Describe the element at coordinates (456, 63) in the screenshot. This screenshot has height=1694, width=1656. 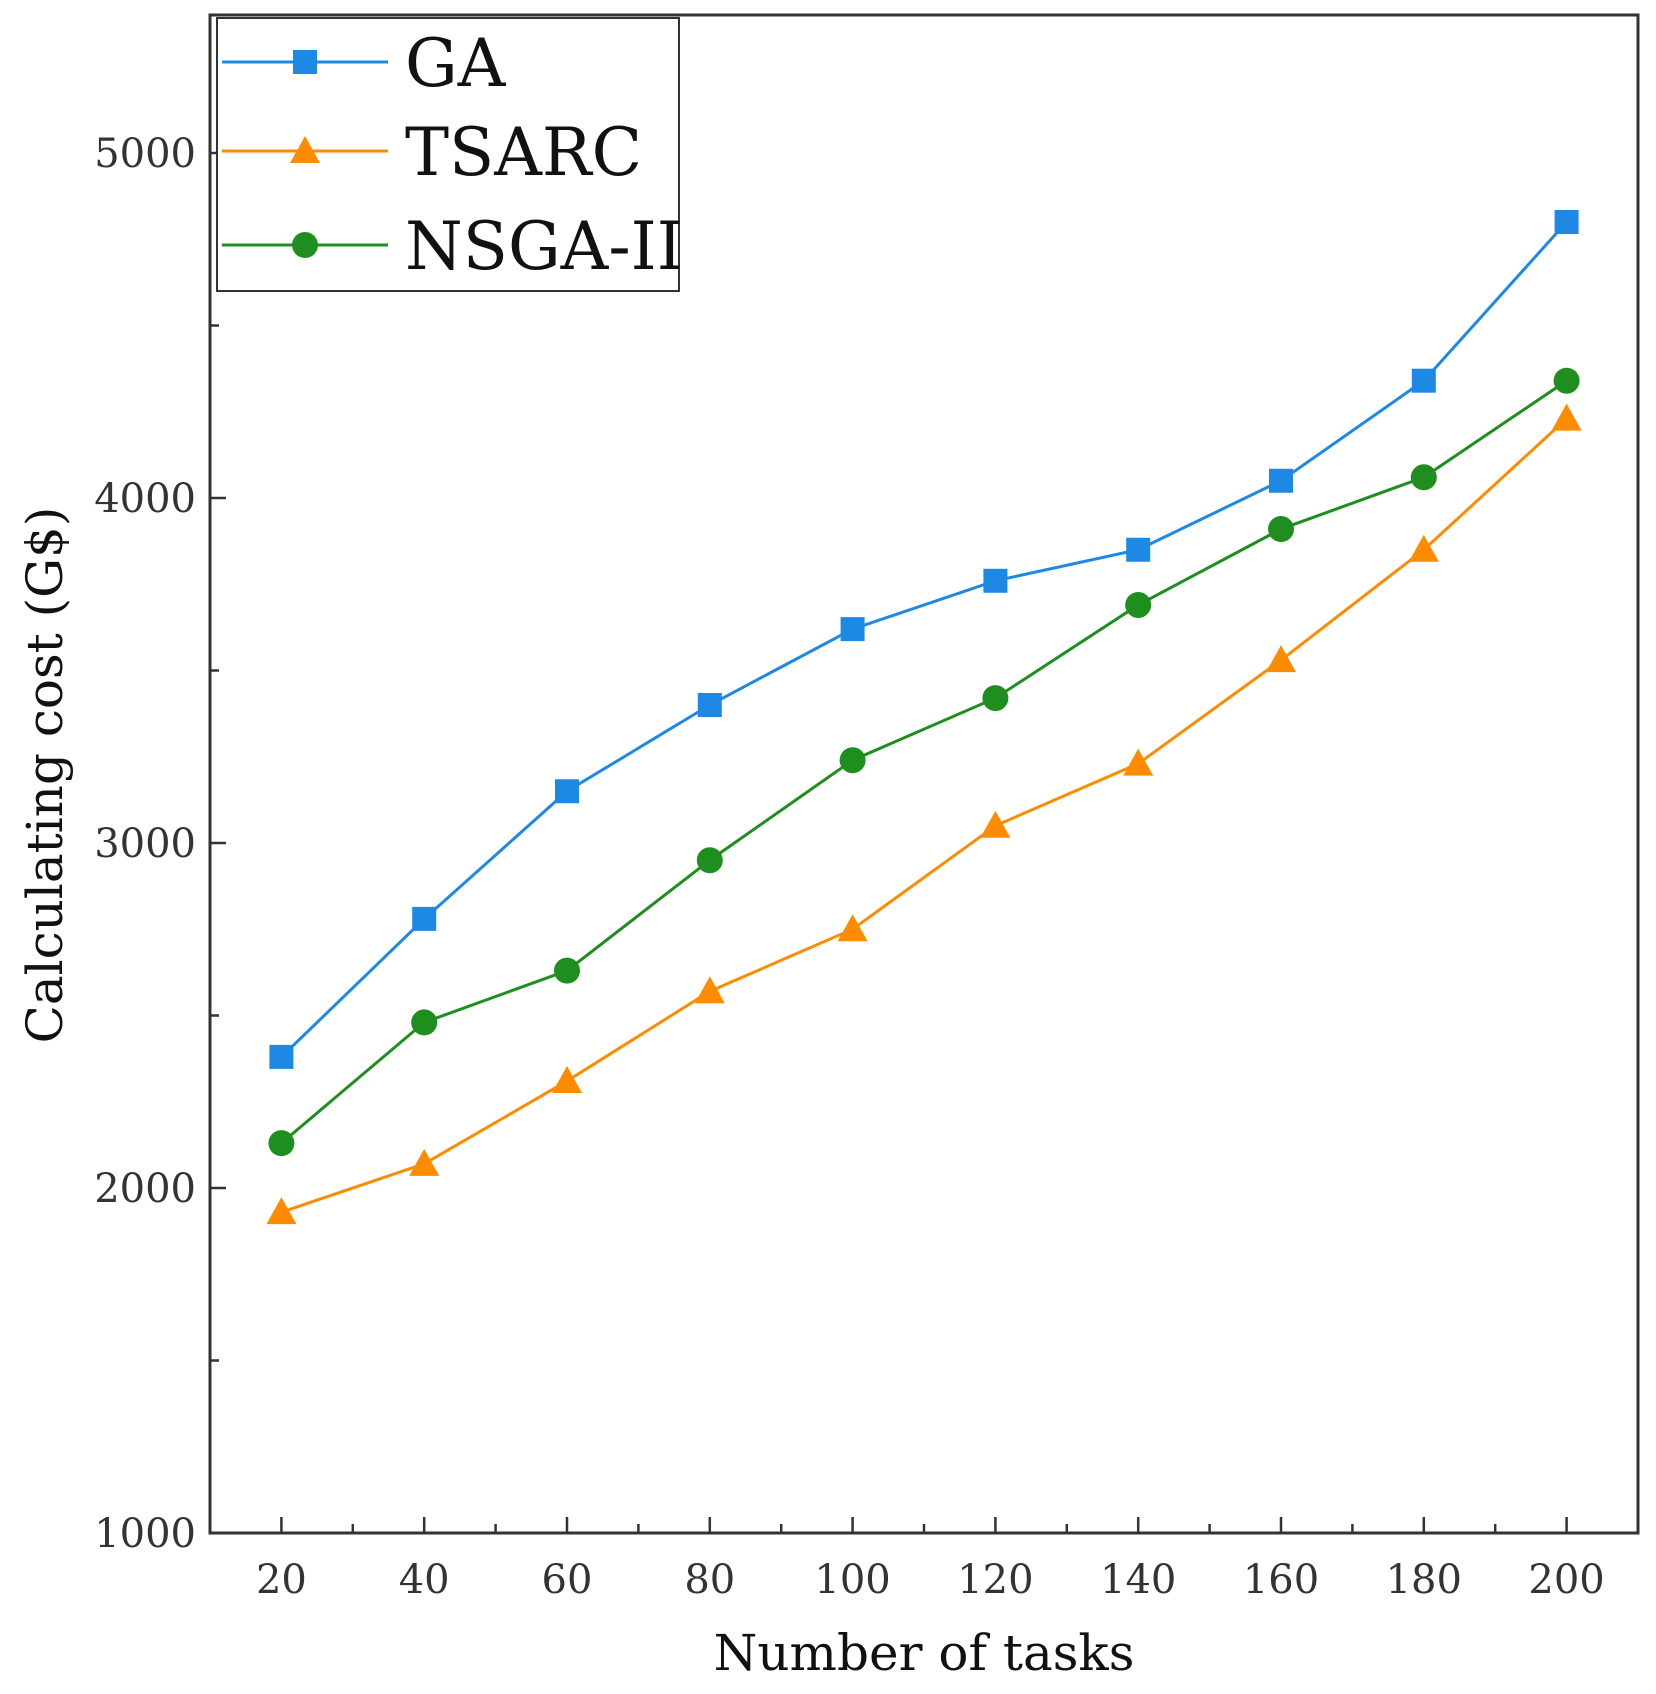
I see `legend-label-ga: GA` at that location.